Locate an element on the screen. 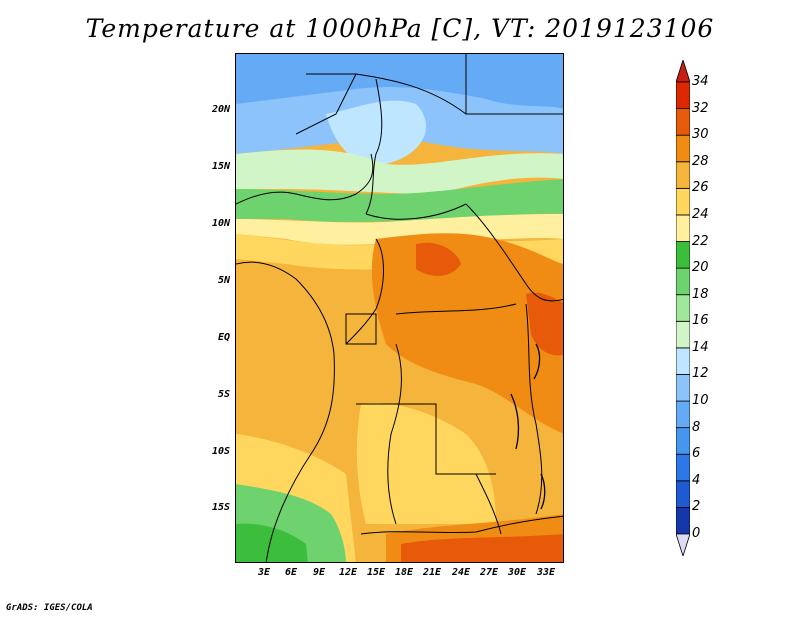 The height and width of the screenshot is (618, 800). lat-label-10n: 10N is located at coordinates (220, 223).